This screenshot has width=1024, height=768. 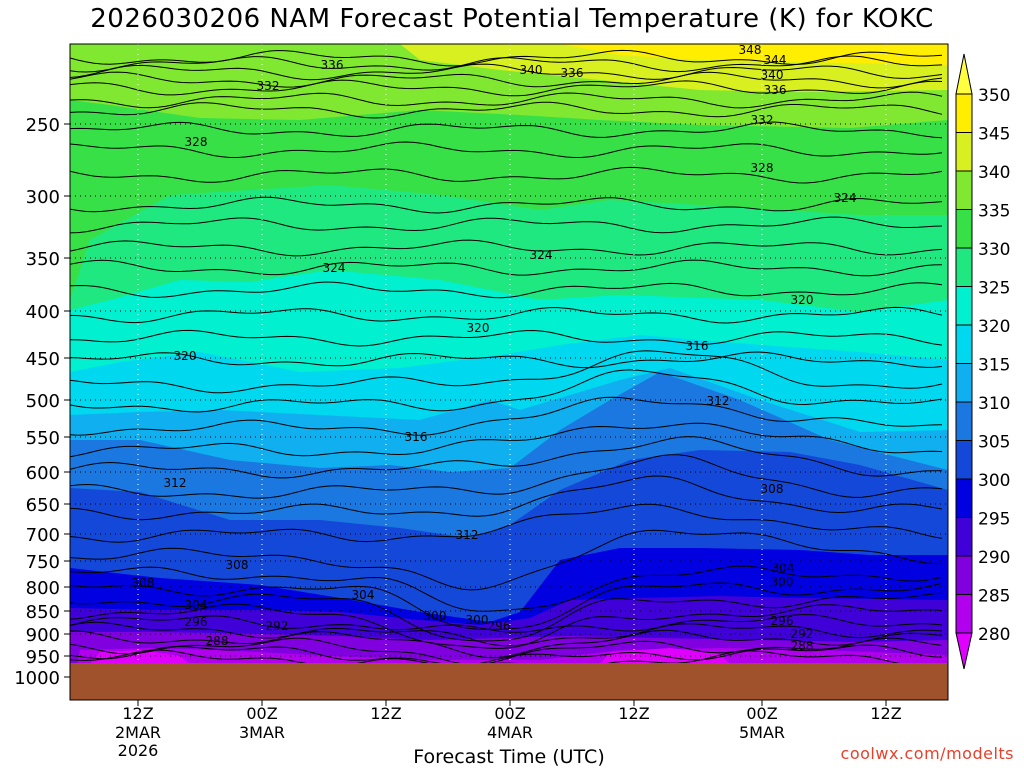 What do you see at coordinates (43, 259) in the screenshot?
I see `y-tick-label: 350` at bounding box center [43, 259].